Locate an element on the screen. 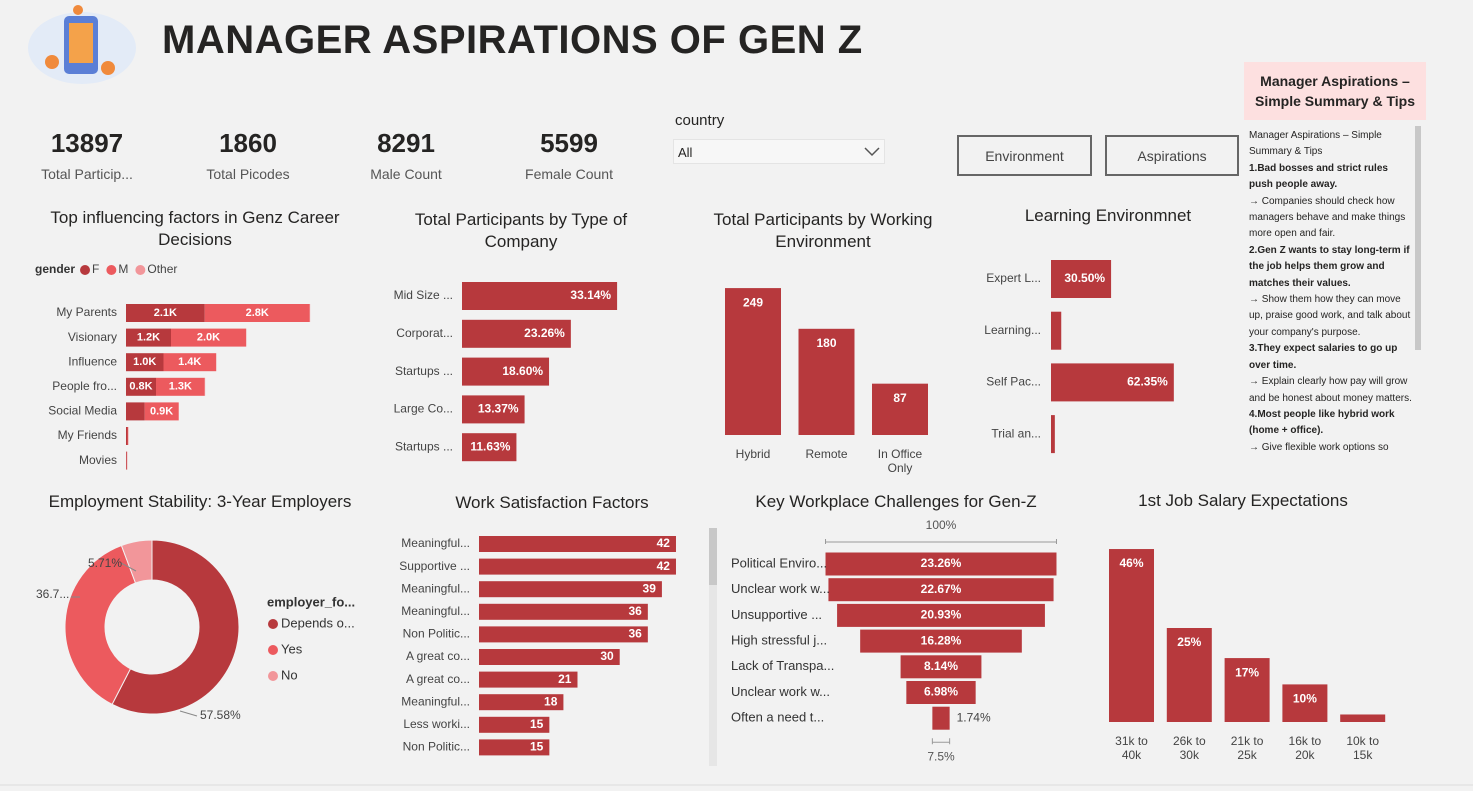 The height and width of the screenshot is (791, 1473). scrollbar-thumb is located at coordinates (713, 556).